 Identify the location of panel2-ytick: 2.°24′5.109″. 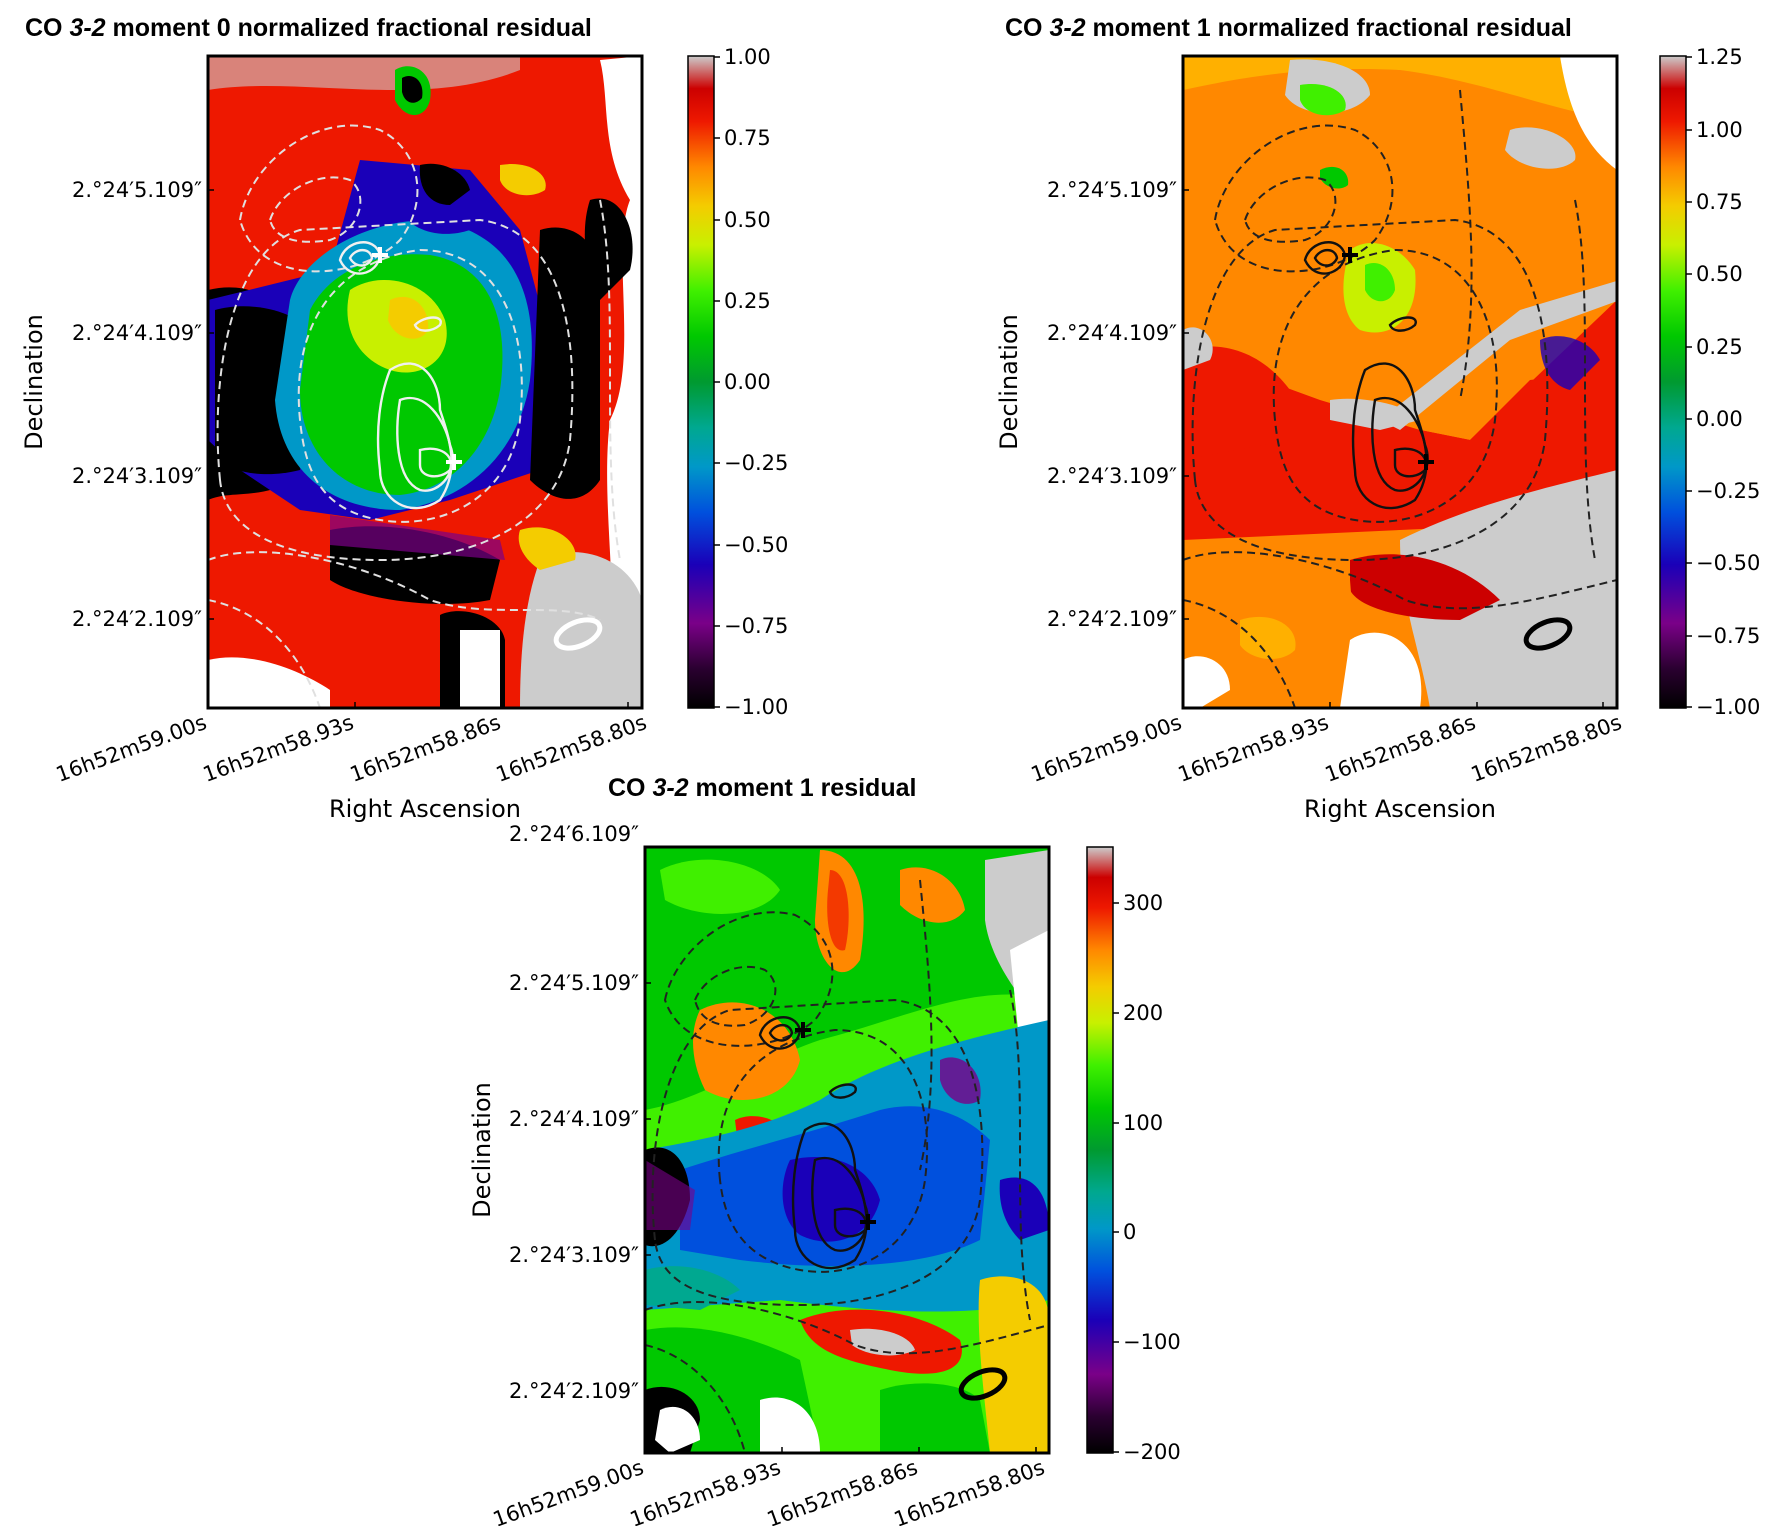
(1112, 190).